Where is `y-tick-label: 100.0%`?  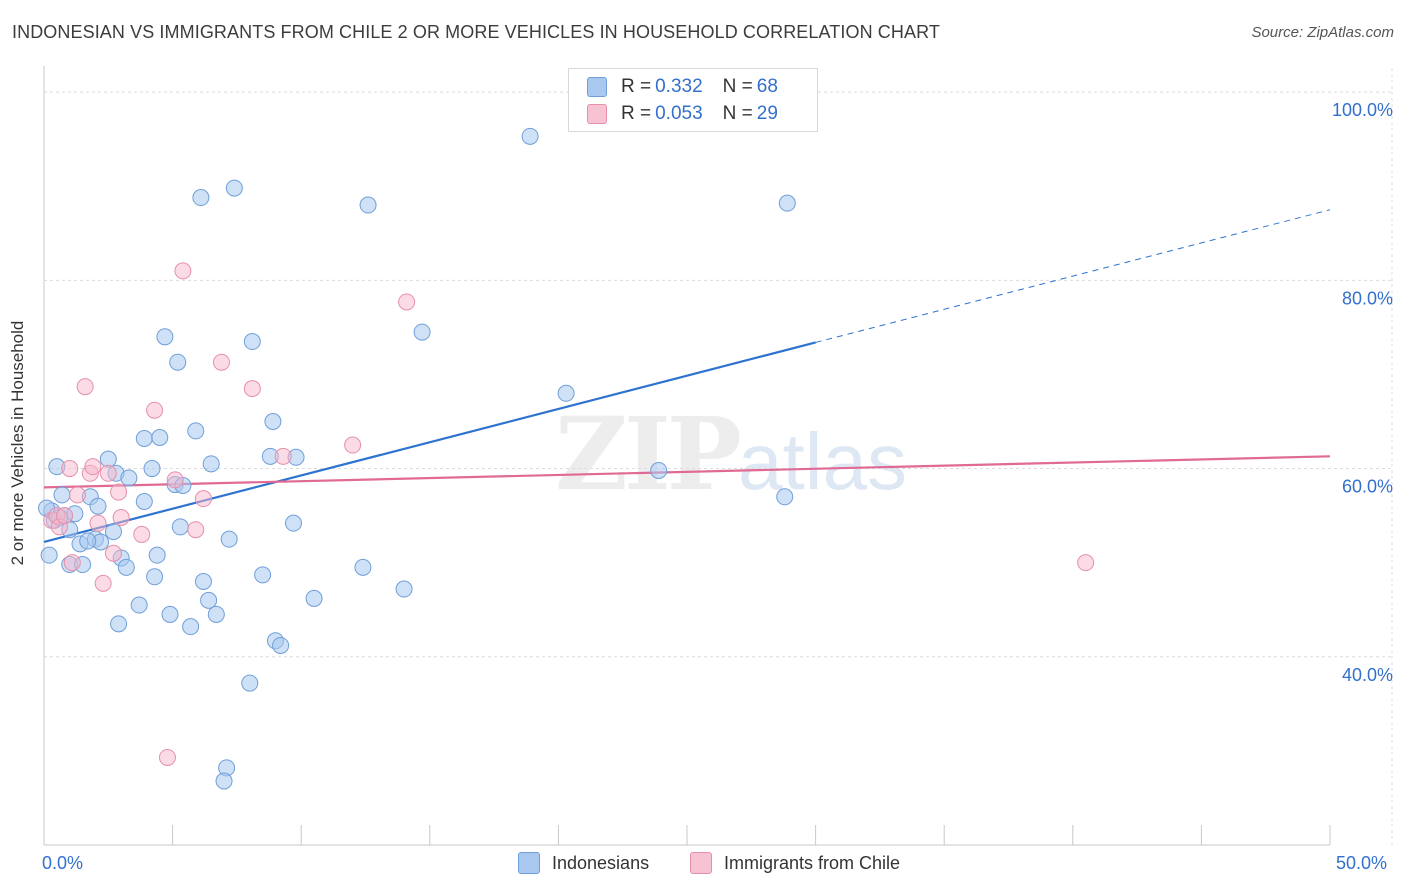 y-tick-label: 100.0% is located at coordinates (1362, 110).